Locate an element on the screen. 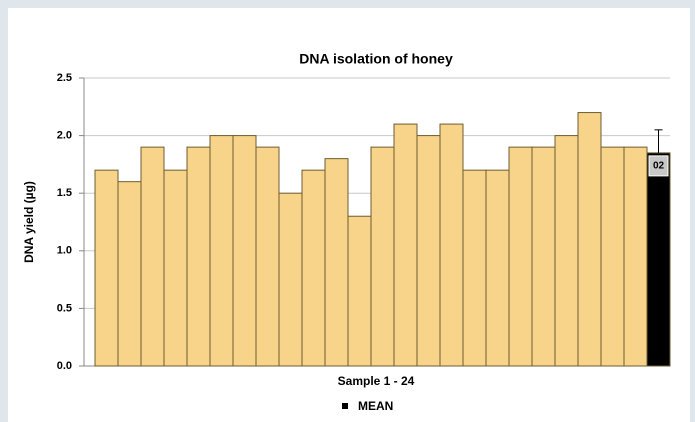  legend-swatch is located at coordinates (345, 406).